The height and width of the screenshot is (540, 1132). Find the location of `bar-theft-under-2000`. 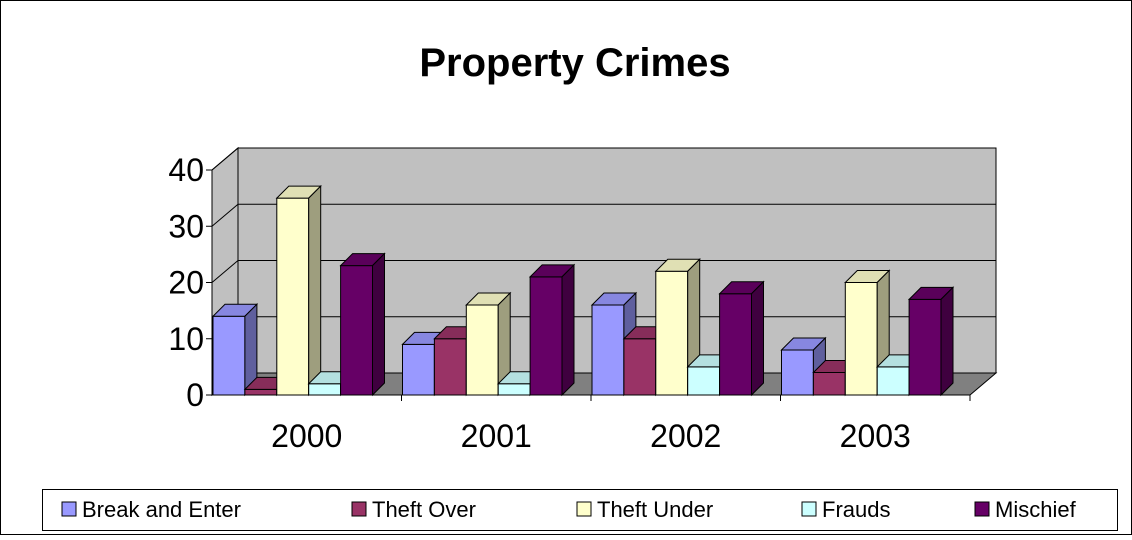

bar-theft-under-2000 is located at coordinates (298, 290).